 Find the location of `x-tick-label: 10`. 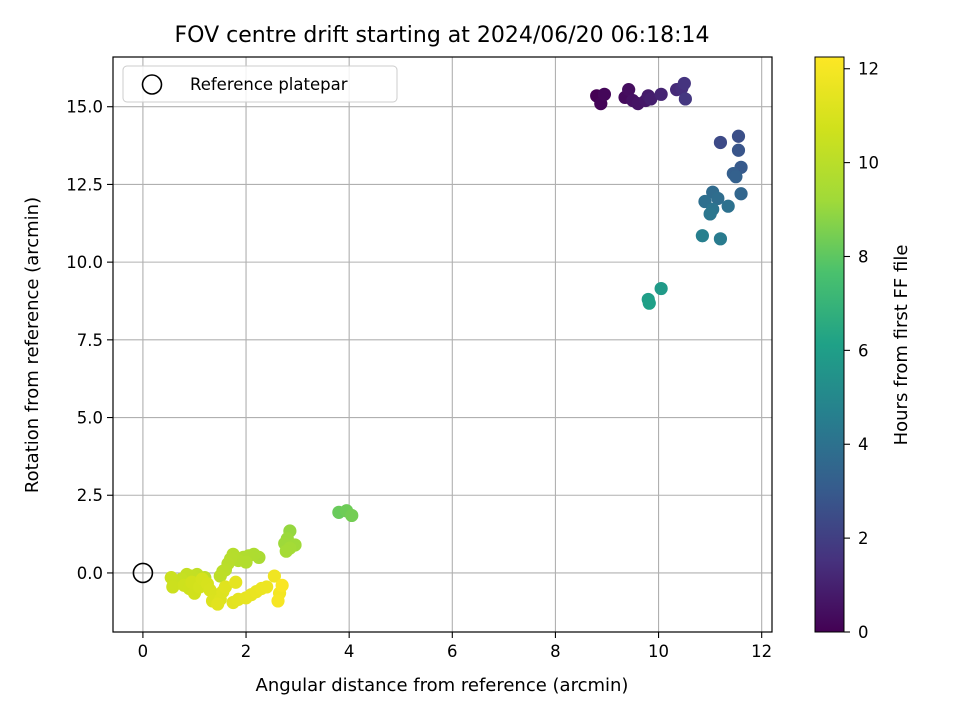

x-tick-label: 10 is located at coordinates (658, 651).